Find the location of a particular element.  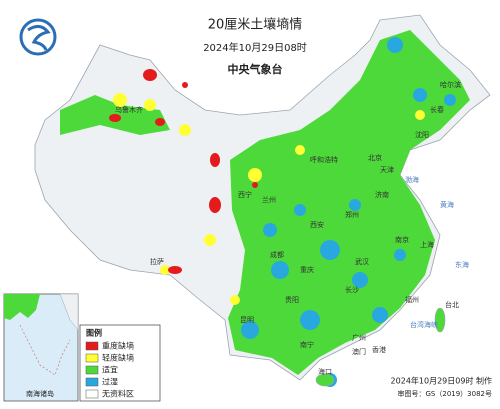

sea-label: 东海 is located at coordinates (462, 264).